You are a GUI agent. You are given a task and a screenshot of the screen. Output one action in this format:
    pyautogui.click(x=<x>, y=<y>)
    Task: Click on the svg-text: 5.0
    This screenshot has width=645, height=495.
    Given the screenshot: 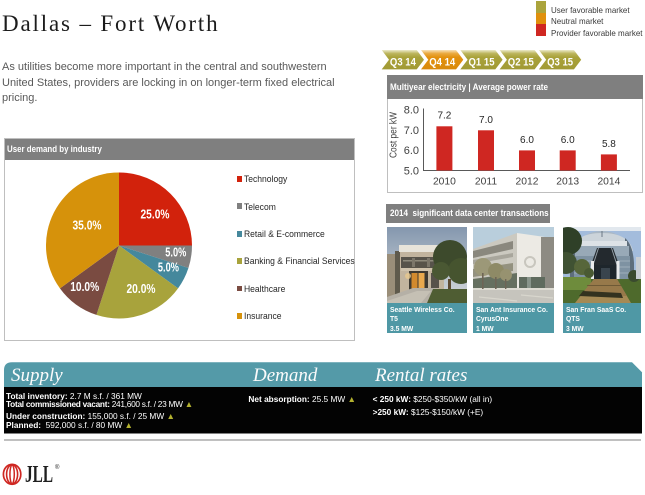 What is the action you would take?
    pyautogui.click(x=411, y=172)
    